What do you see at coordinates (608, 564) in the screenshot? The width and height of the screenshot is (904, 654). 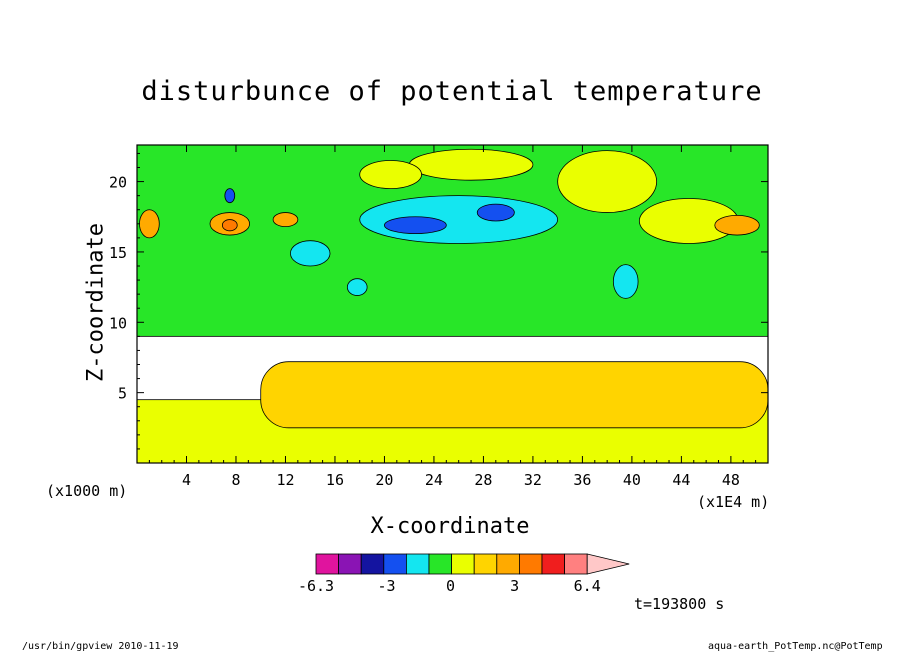 I see `colorbar-arrow` at bounding box center [608, 564].